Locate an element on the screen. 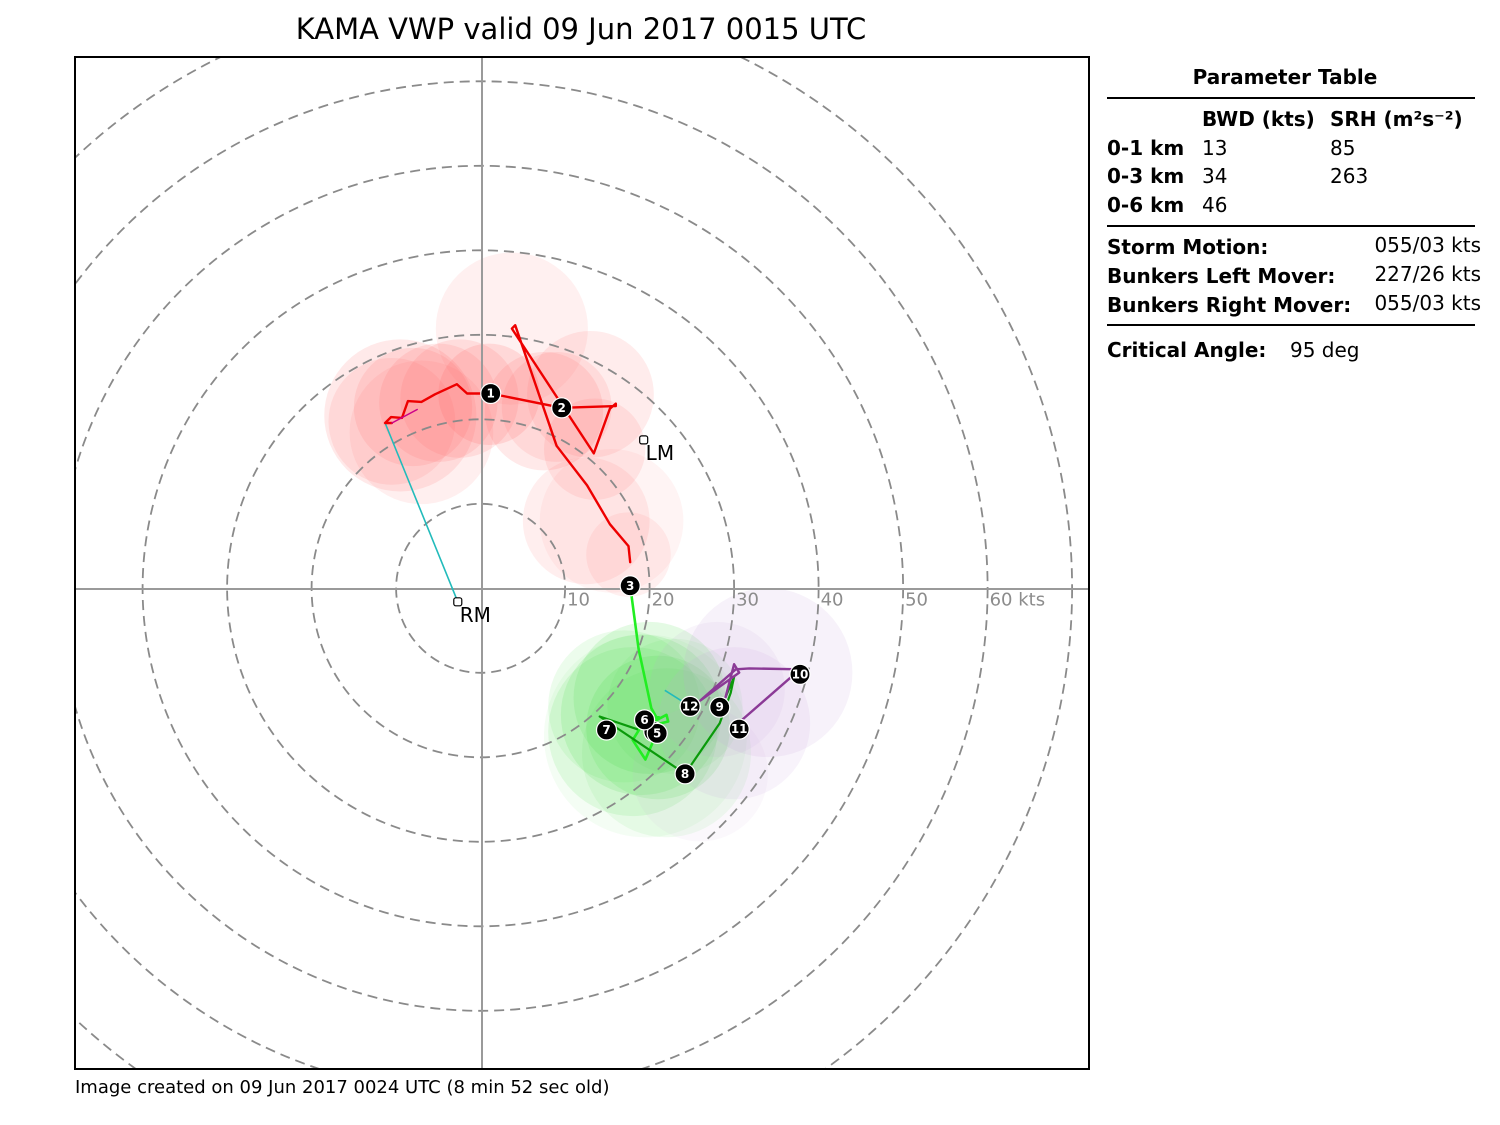 This screenshot has height=1125, width=1500. storm-motion-label: Storm Motion: is located at coordinates (1187, 247).